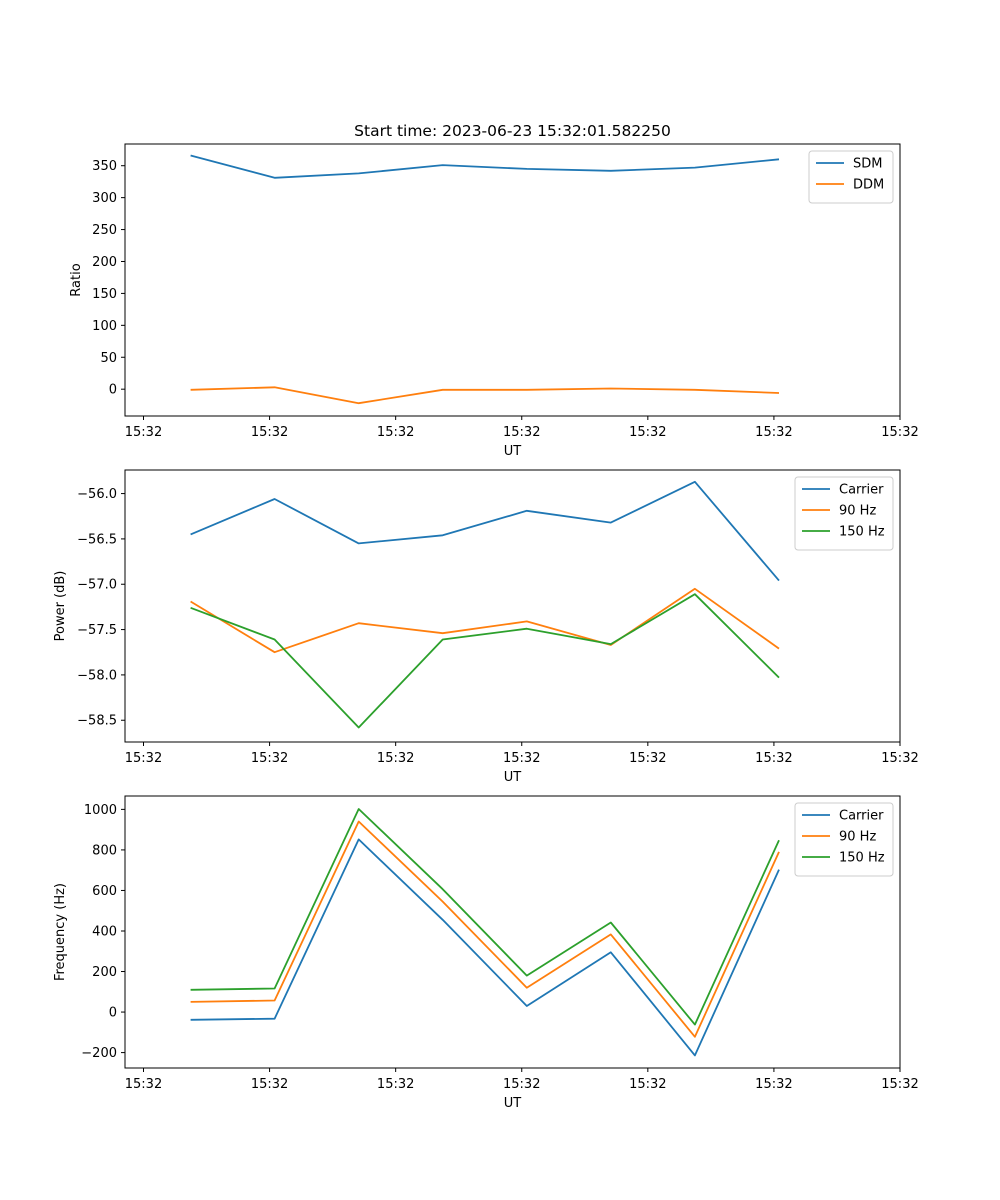 Image resolution: width=1000 pixels, height=1200 pixels. Describe the element at coordinates (485, 395) in the screenshot. I see `series-line-ddm` at that location.